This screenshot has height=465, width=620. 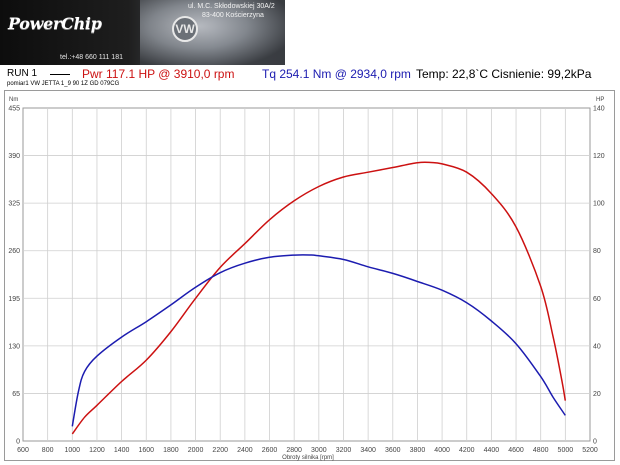 I want to click on banner-phone: tel.:+48 660 111 181, so click(x=91, y=57).